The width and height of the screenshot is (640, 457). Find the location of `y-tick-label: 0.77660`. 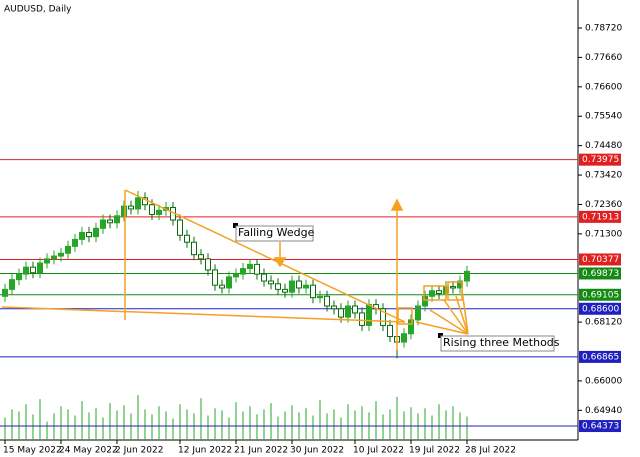

y-tick-label: 0.77660 is located at coordinates (603, 58).